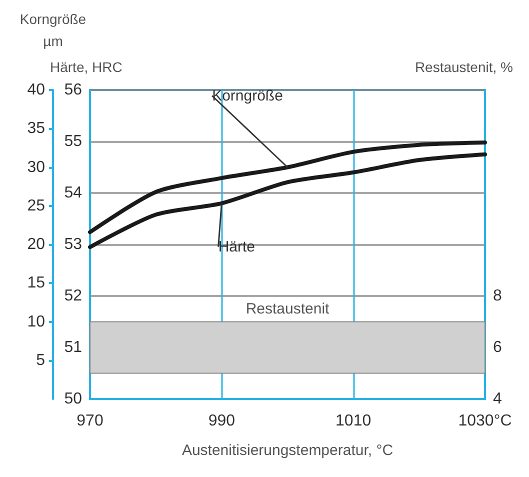 The image size is (529, 477). Describe the element at coordinates (36, 167) in the screenshot. I see `y-tick-label: 30` at that location.